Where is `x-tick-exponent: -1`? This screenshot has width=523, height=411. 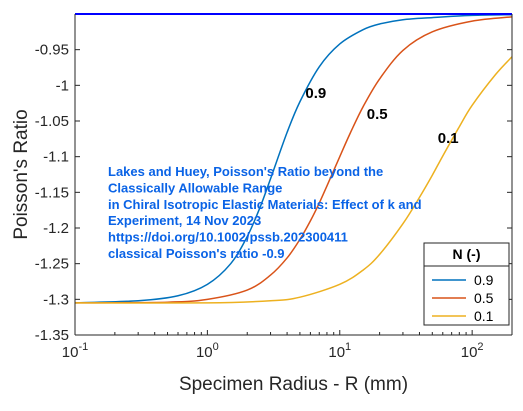
x-tick-exponent: -1 is located at coordinates (83, 347).